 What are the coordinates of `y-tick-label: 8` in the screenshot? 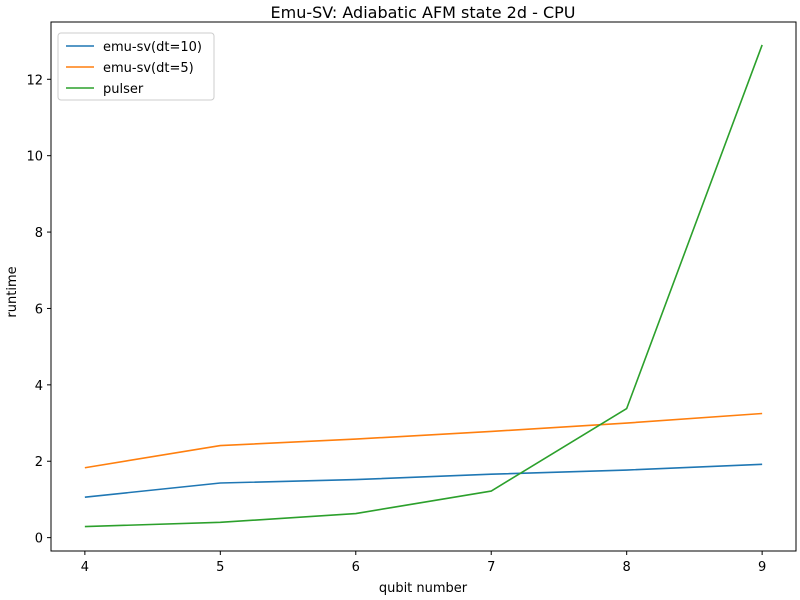 It's located at (39, 233).